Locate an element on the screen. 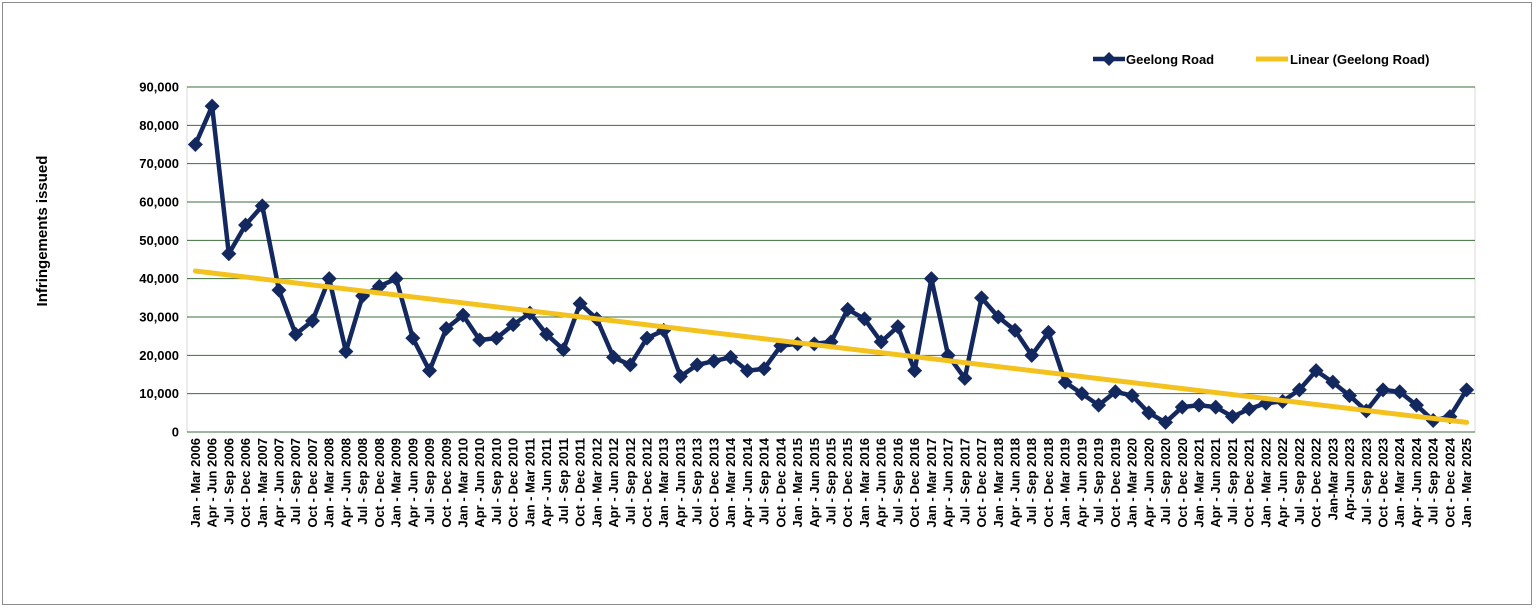 The height and width of the screenshot is (609, 1536). y-tick-label: 40,000 is located at coordinates (159, 278).